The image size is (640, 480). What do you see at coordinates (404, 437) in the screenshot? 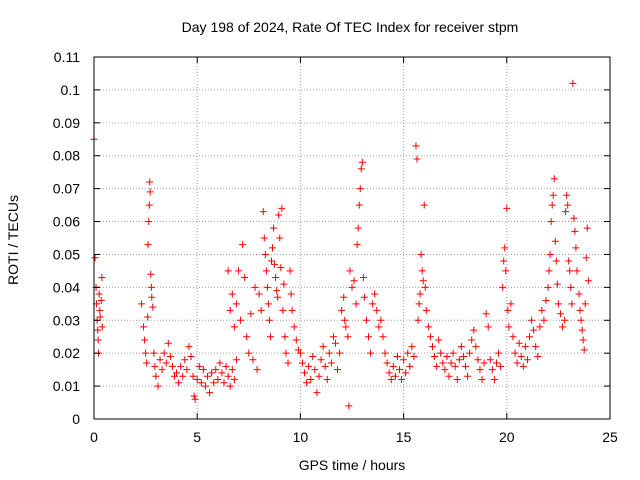
I see `x-tick-label: 15` at bounding box center [404, 437].